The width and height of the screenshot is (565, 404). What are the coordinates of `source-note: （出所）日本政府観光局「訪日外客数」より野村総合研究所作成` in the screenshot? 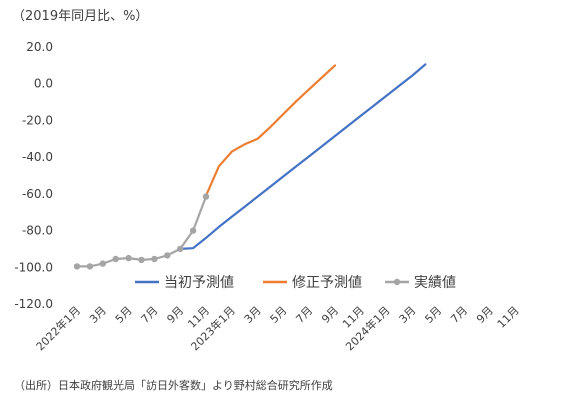 It's located at (173, 385).